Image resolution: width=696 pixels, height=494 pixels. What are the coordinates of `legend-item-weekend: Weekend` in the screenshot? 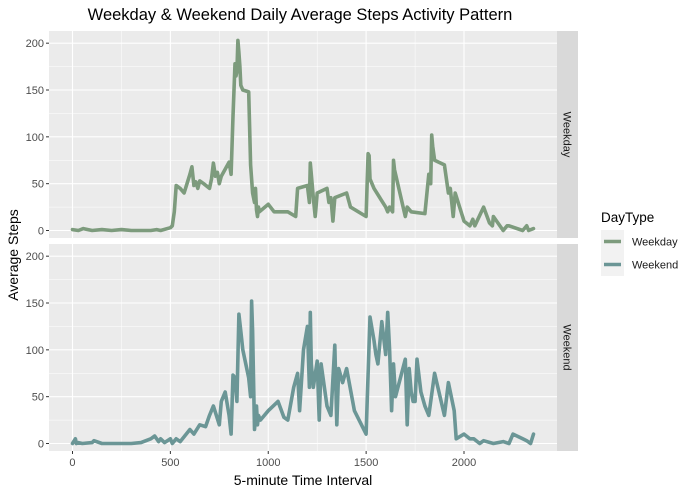 It's located at (639, 264).